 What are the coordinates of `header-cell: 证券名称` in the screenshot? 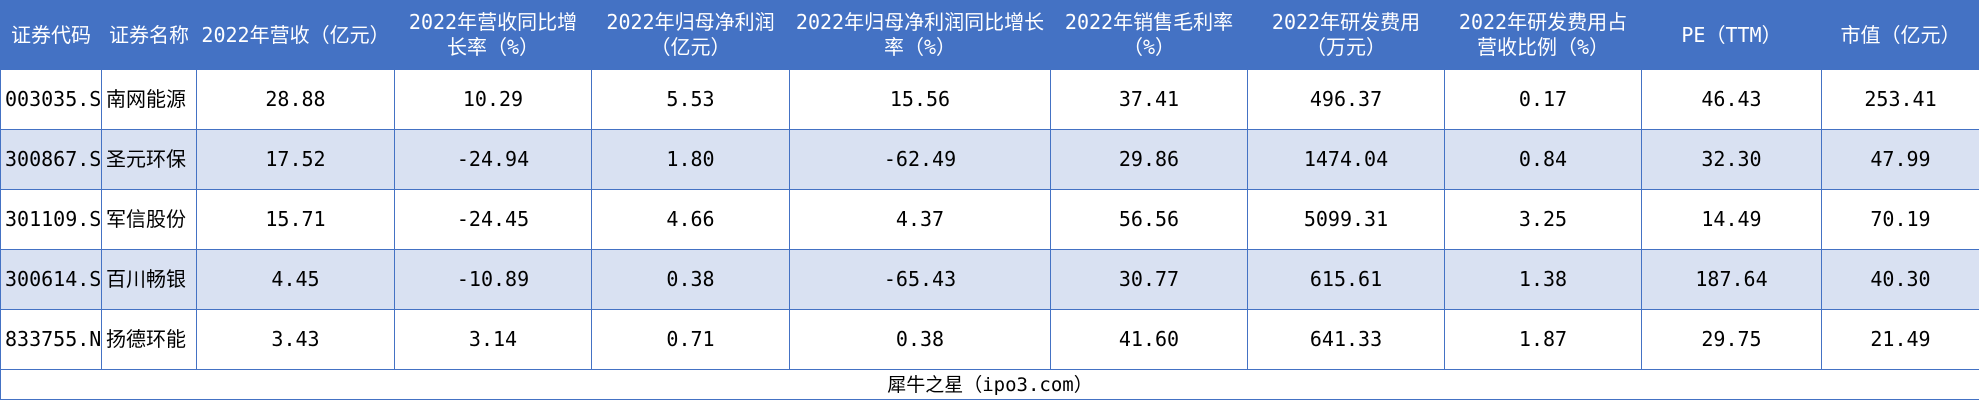 It's located at (149, 35).